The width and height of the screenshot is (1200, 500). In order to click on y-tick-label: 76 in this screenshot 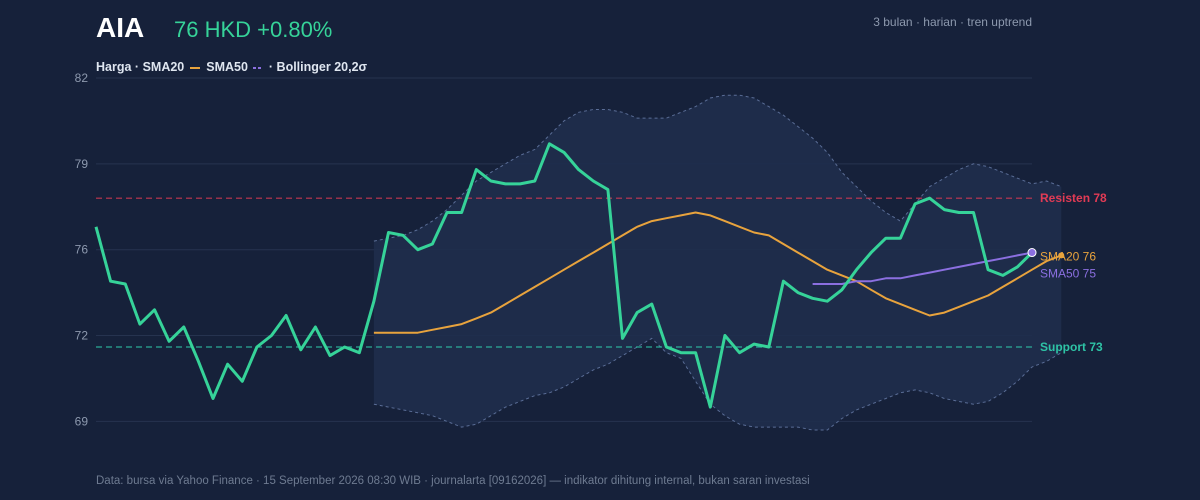, I will do `click(82, 250)`.